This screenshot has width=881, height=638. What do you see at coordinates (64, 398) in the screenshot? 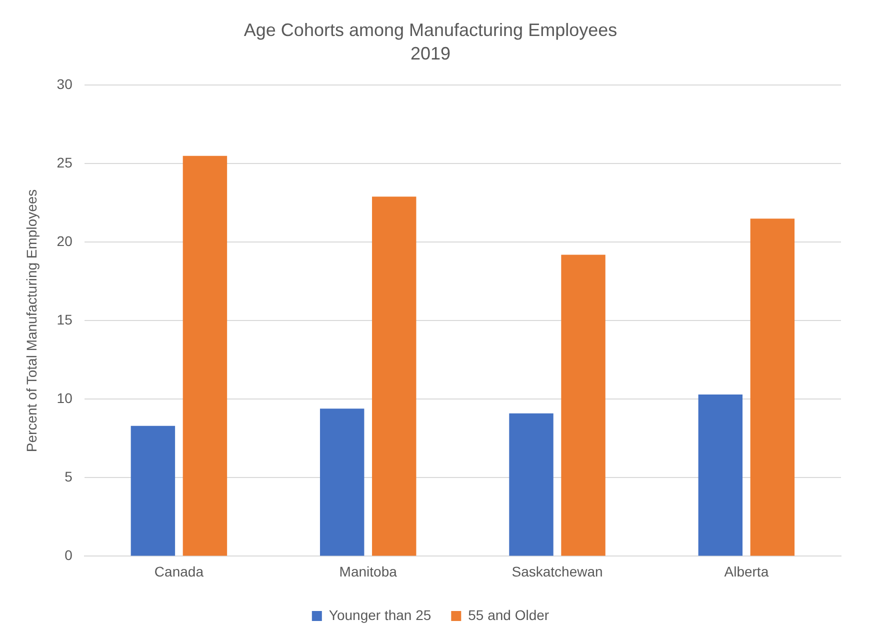
I see `y-tick-label: 10` at bounding box center [64, 398].